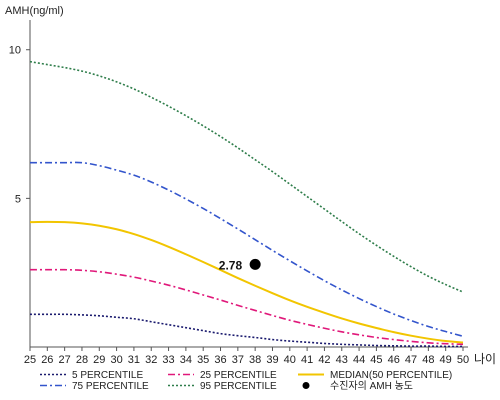  Describe the element at coordinates (116, 360) in the screenshot. I see `x-tick-label: 30` at that location.